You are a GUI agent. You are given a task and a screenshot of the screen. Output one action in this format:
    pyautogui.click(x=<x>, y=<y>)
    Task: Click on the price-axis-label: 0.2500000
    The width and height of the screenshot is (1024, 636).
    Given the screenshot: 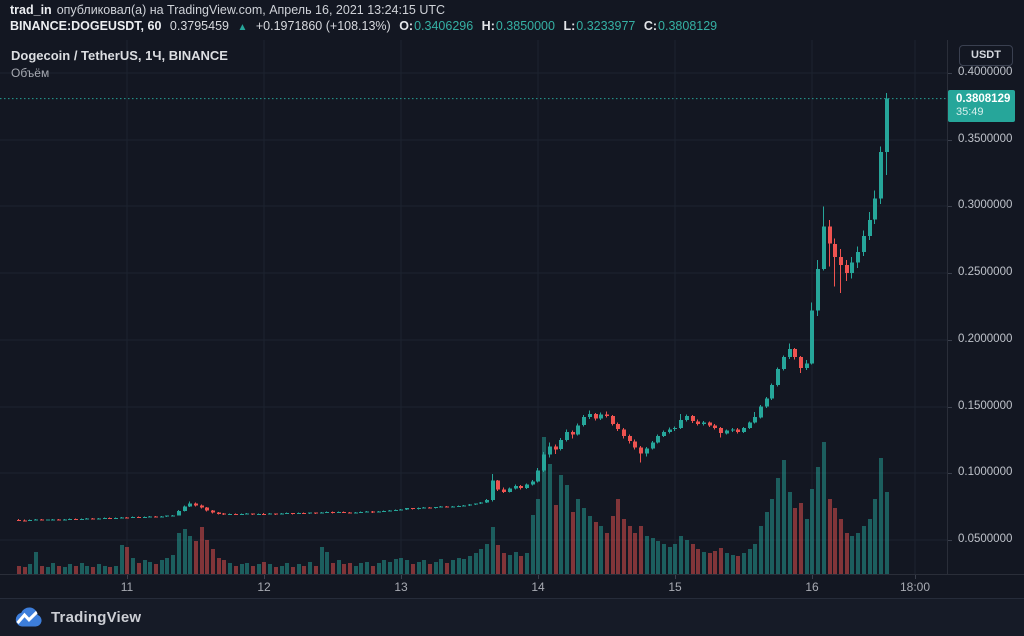 What is the action you would take?
    pyautogui.click(x=985, y=272)
    